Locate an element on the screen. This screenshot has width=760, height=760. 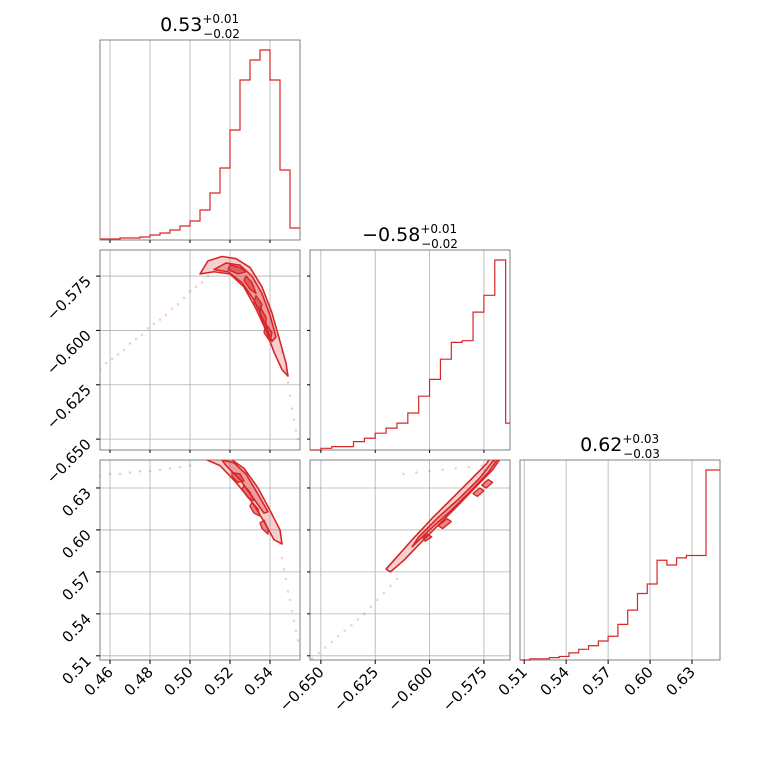
x-tick-label: −0.575 is located at coordinates (465, 689).